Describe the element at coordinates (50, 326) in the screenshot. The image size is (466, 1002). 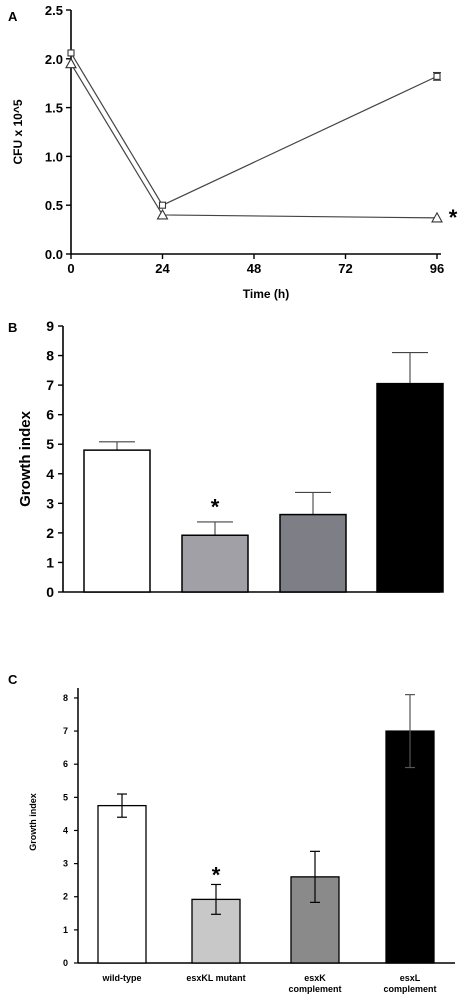
I see `y-tick-label: 9` at that location.